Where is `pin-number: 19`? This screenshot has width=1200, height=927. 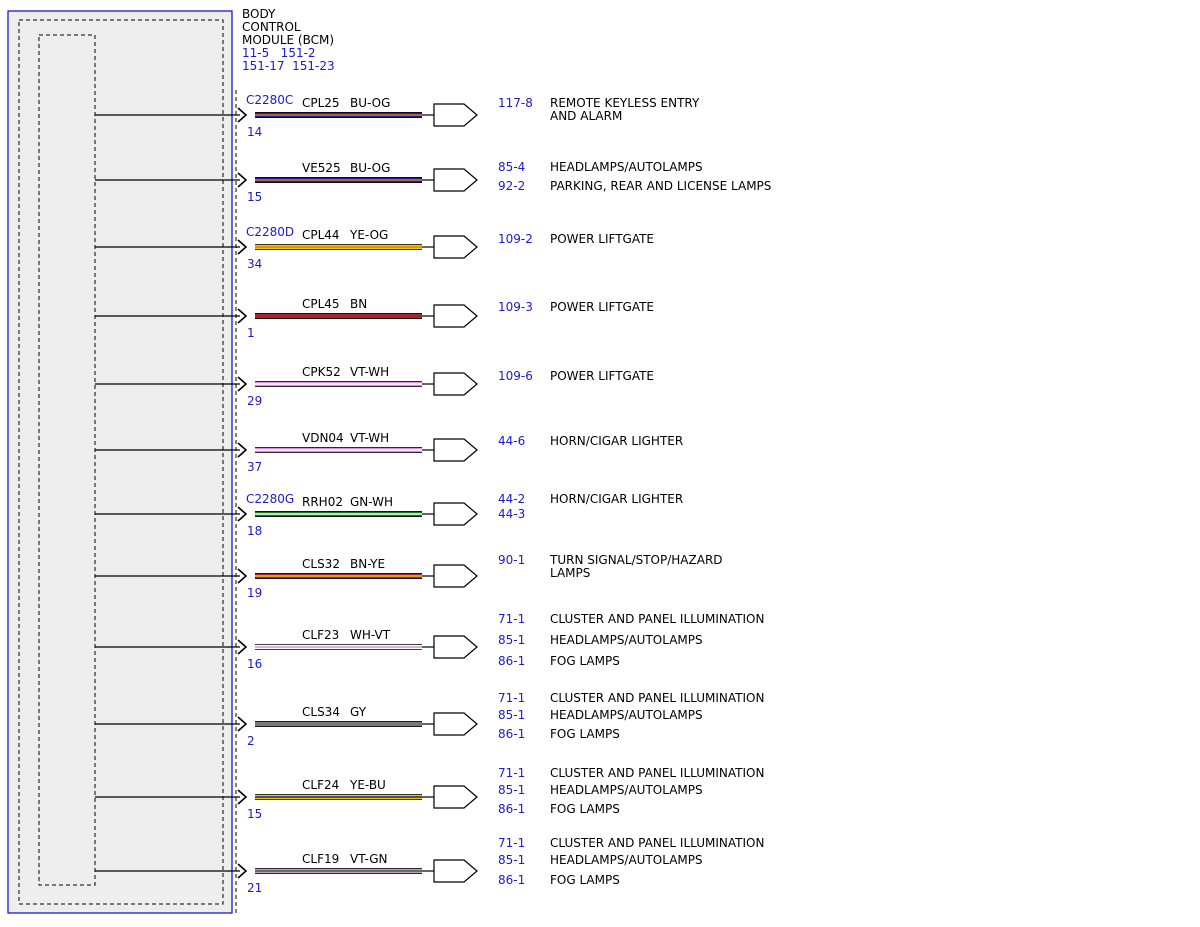
pin-number: 19 is located at coordinates (254, 593).